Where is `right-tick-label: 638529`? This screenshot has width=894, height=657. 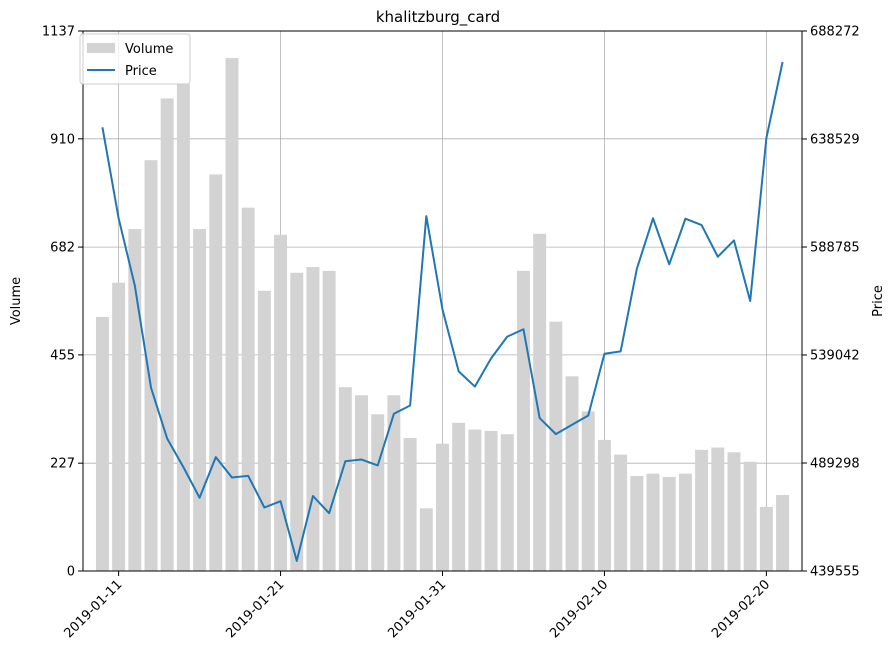
right-tick-label: 638529 is located at coordinates (835, 139).